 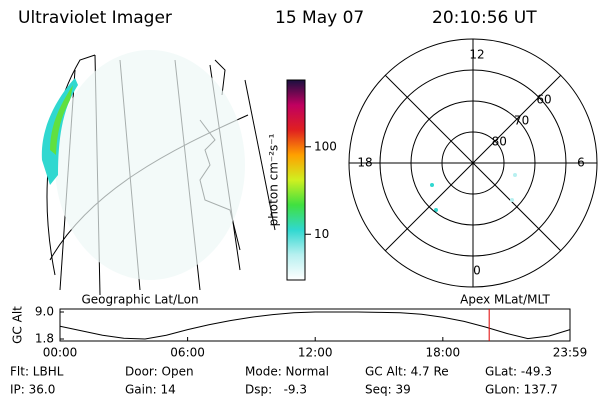 I want to click on date: 15 May 07, so click(x=319, y=18).